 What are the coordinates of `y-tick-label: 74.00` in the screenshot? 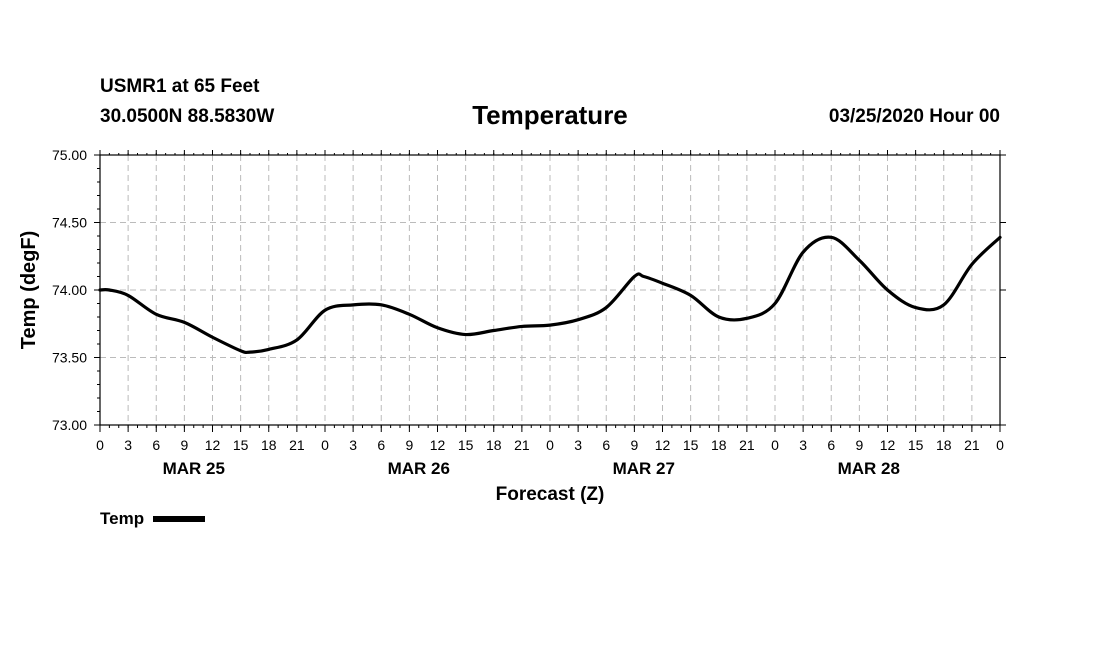 It's located at (69, 290).